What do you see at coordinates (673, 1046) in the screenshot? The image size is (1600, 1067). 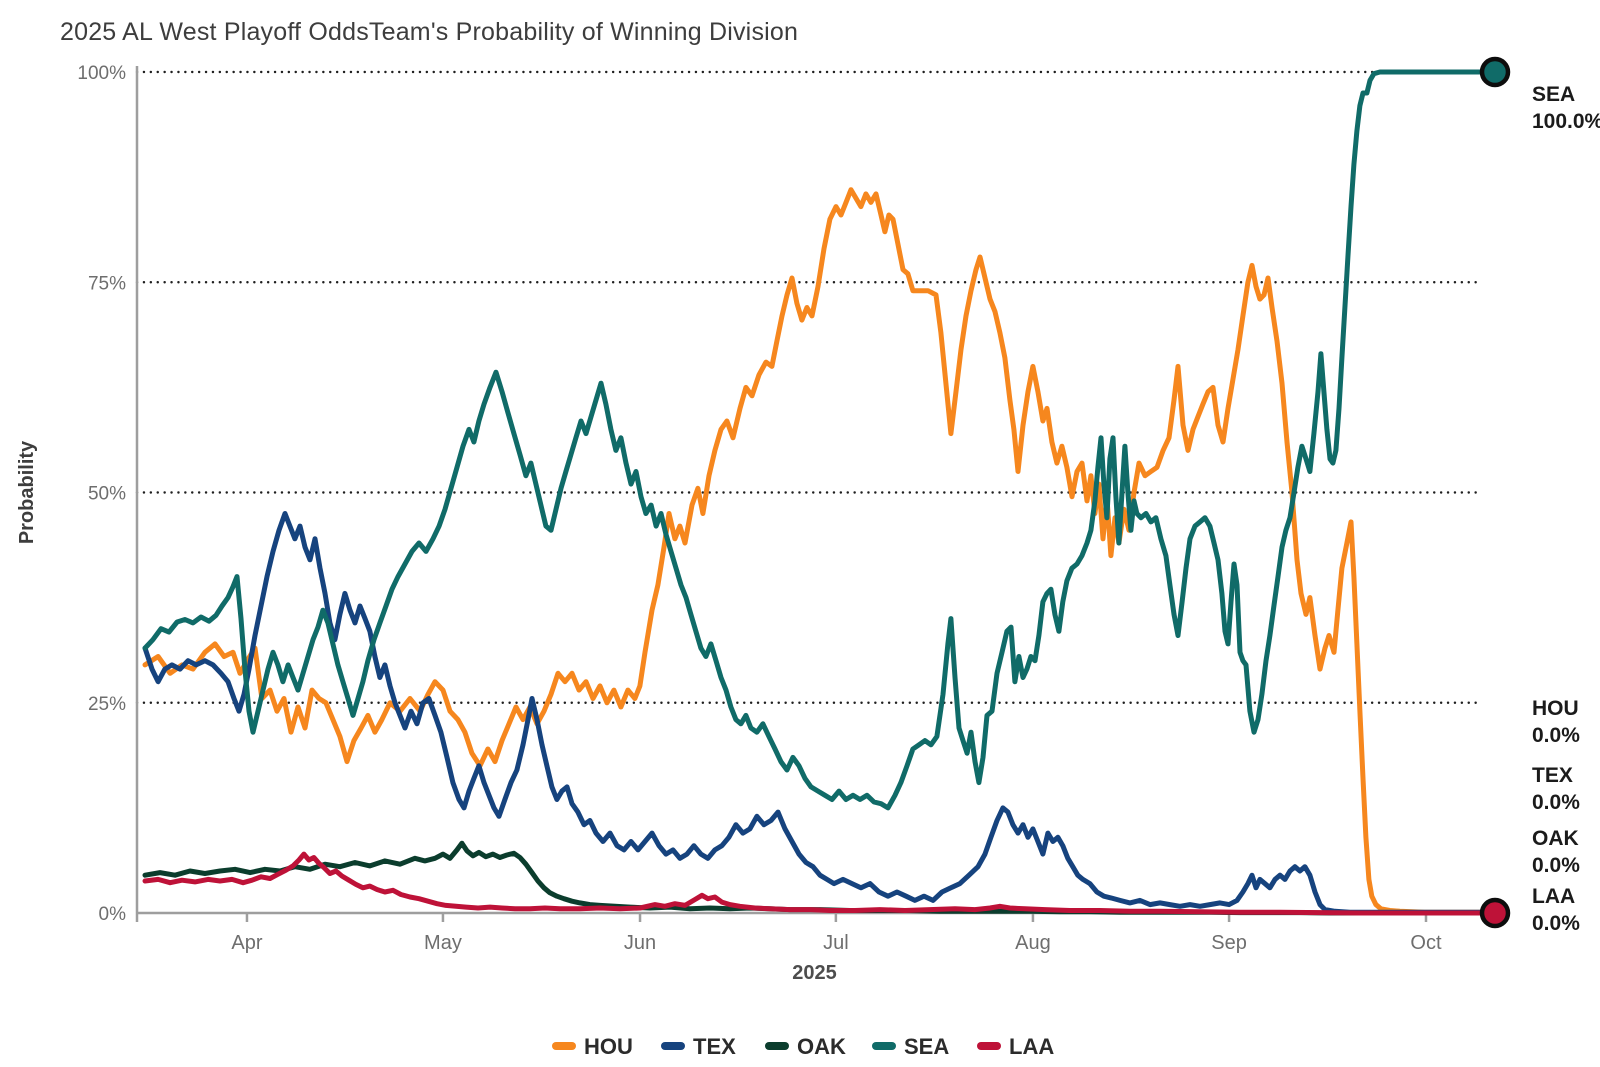 I see `legend-swatch-TEX` at bounding box center [673, 1046].